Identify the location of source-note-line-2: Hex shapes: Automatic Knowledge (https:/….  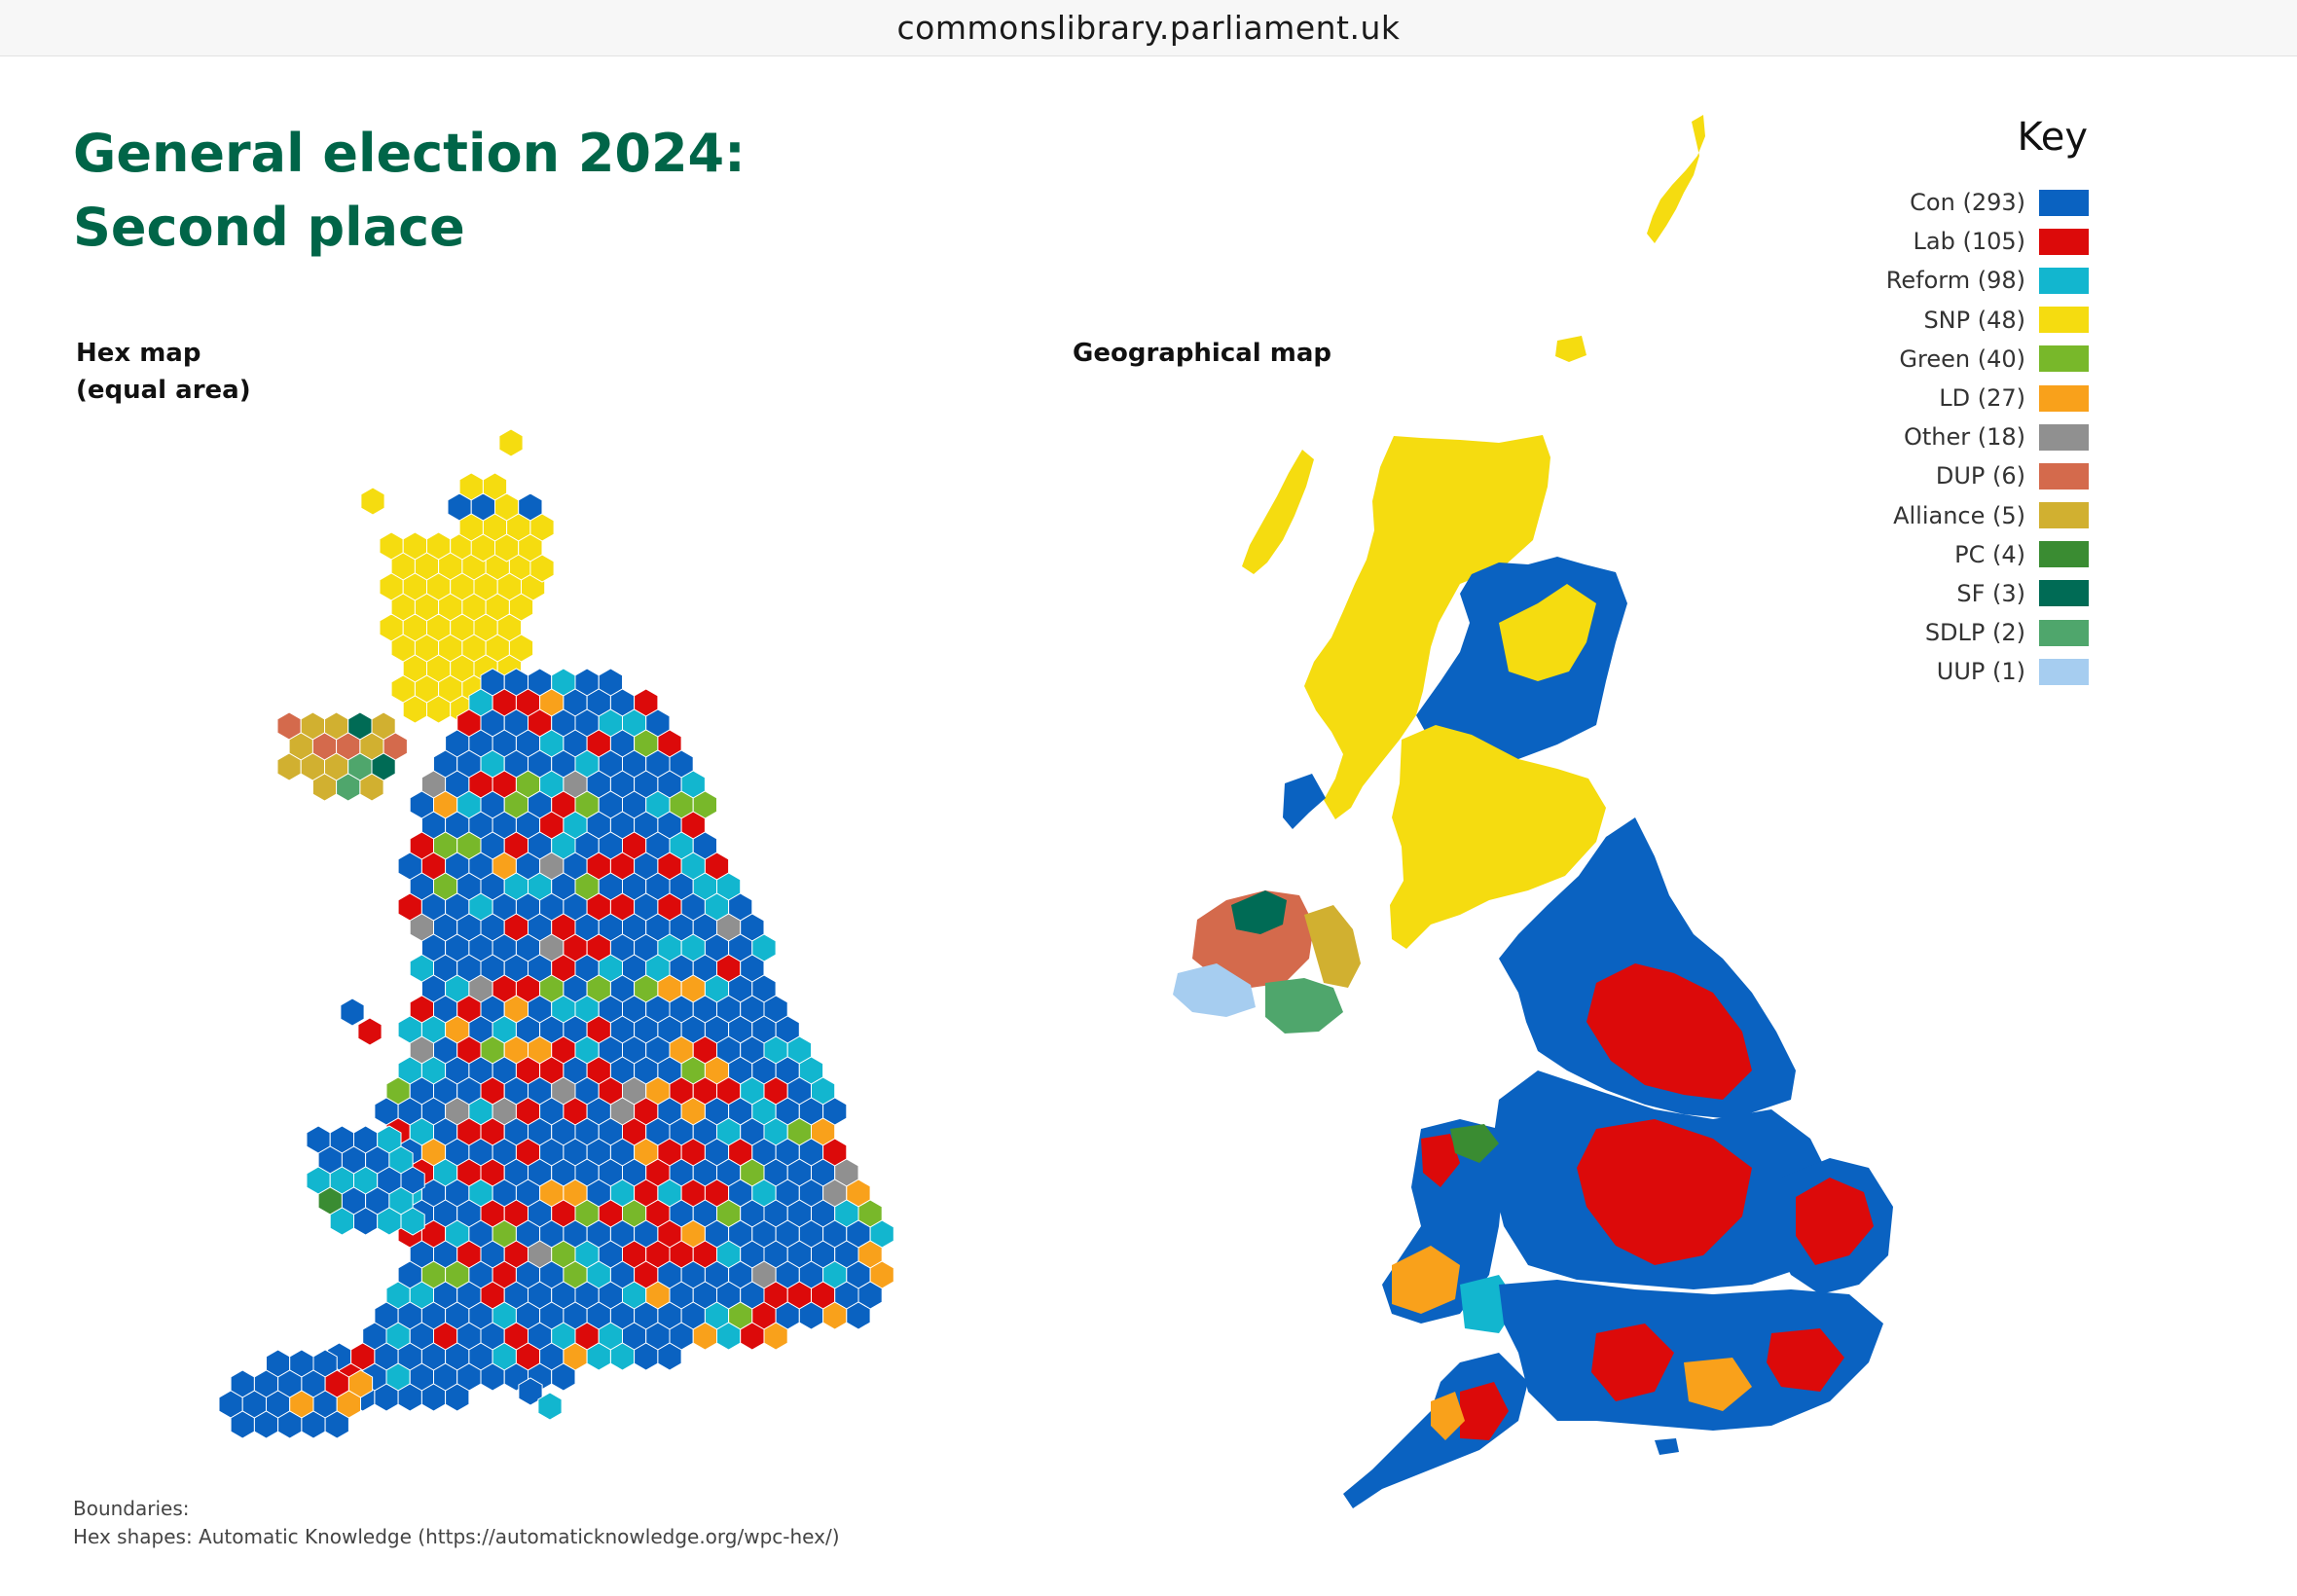
(456, 1536).